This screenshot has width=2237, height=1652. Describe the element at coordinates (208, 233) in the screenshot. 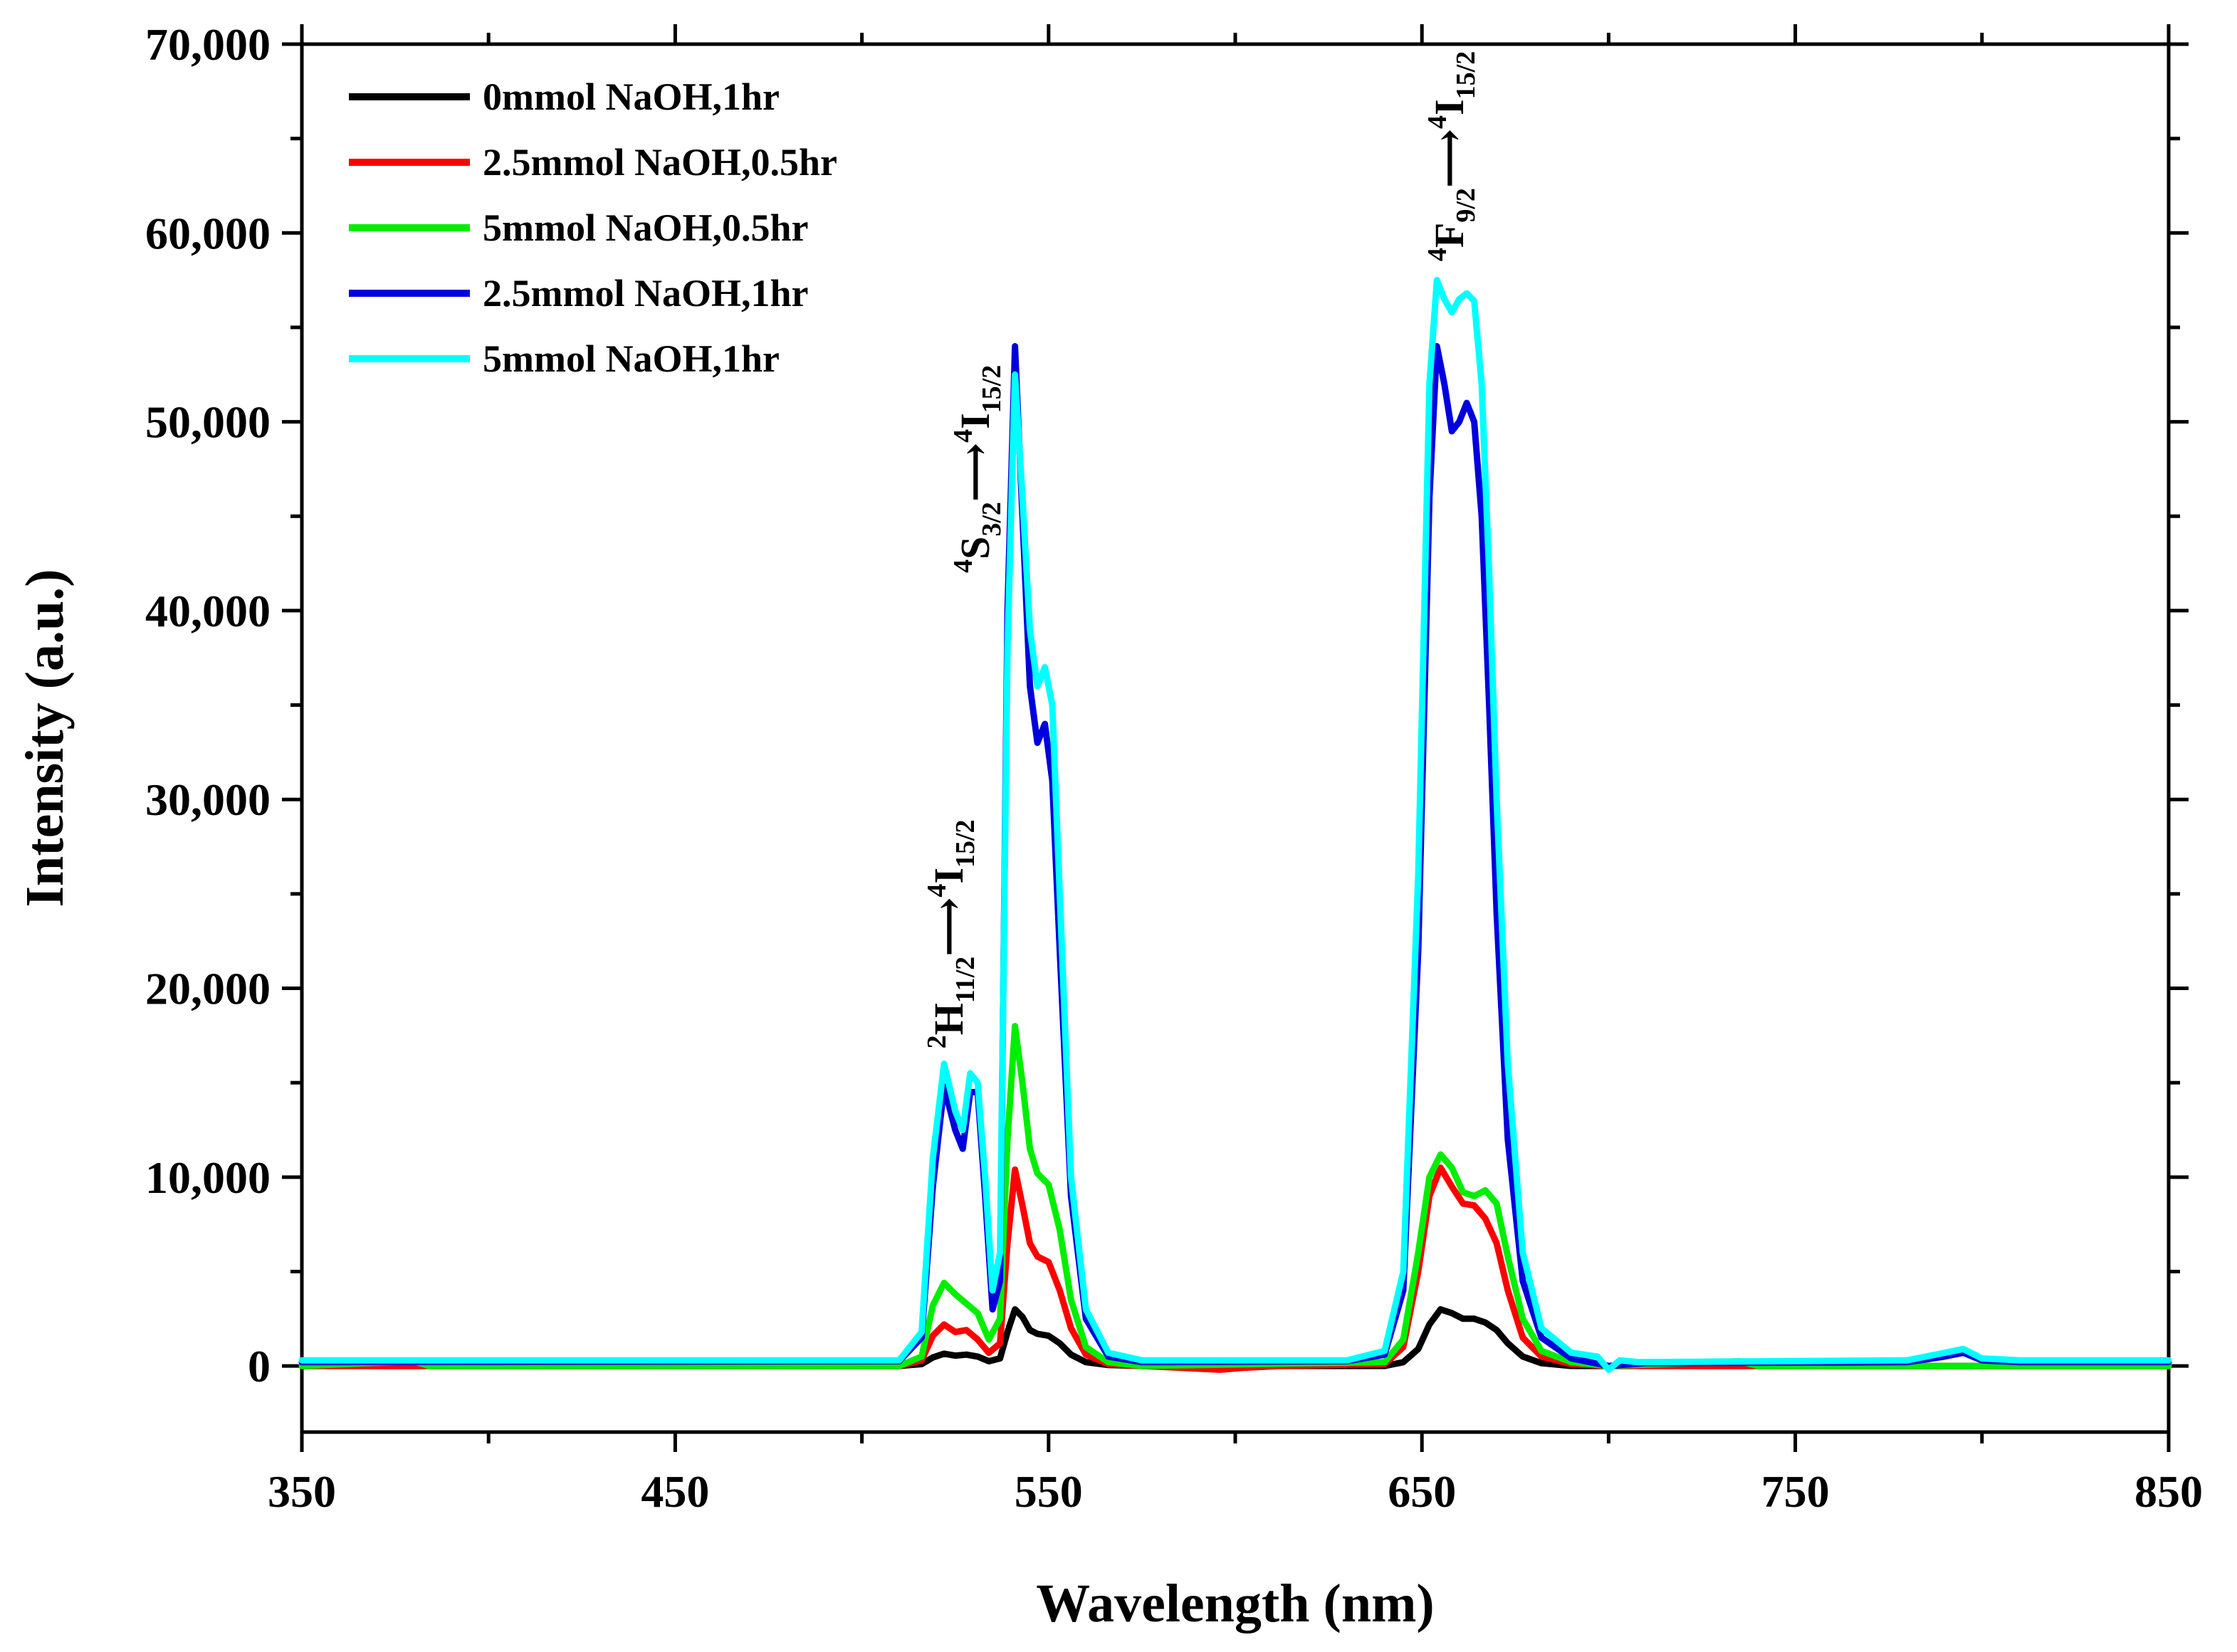

I see `y-tick-label: 60,000` at that location.